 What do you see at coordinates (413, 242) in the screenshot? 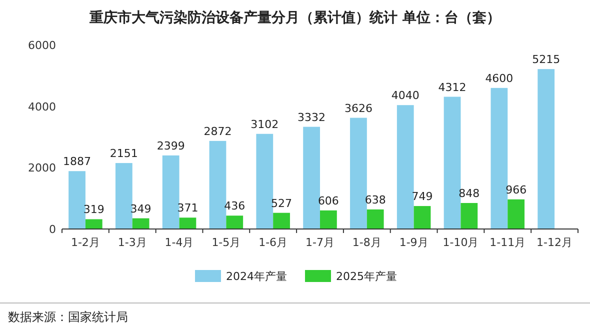
I see `x-tick-label: 1-9月` at bounding box center [413, 242].